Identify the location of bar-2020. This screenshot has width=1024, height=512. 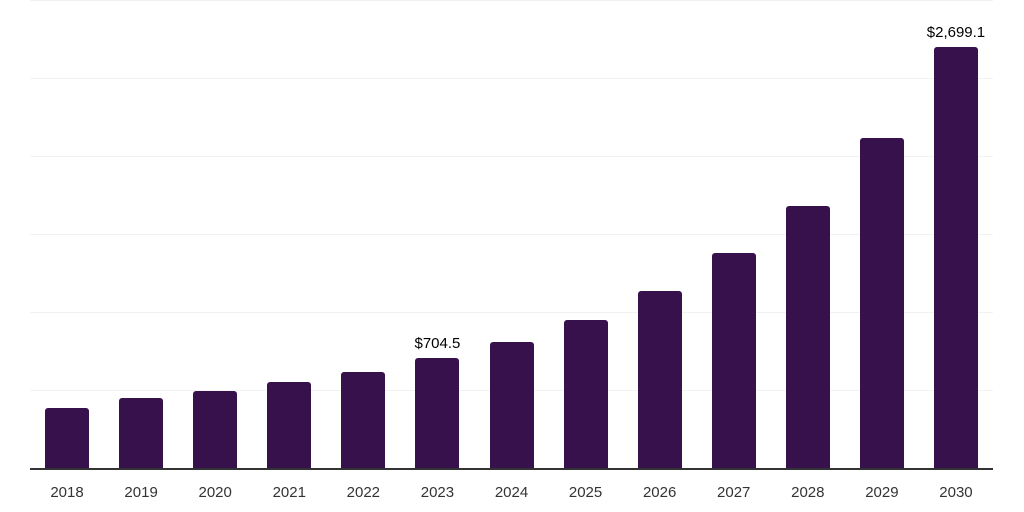
(215, 429).